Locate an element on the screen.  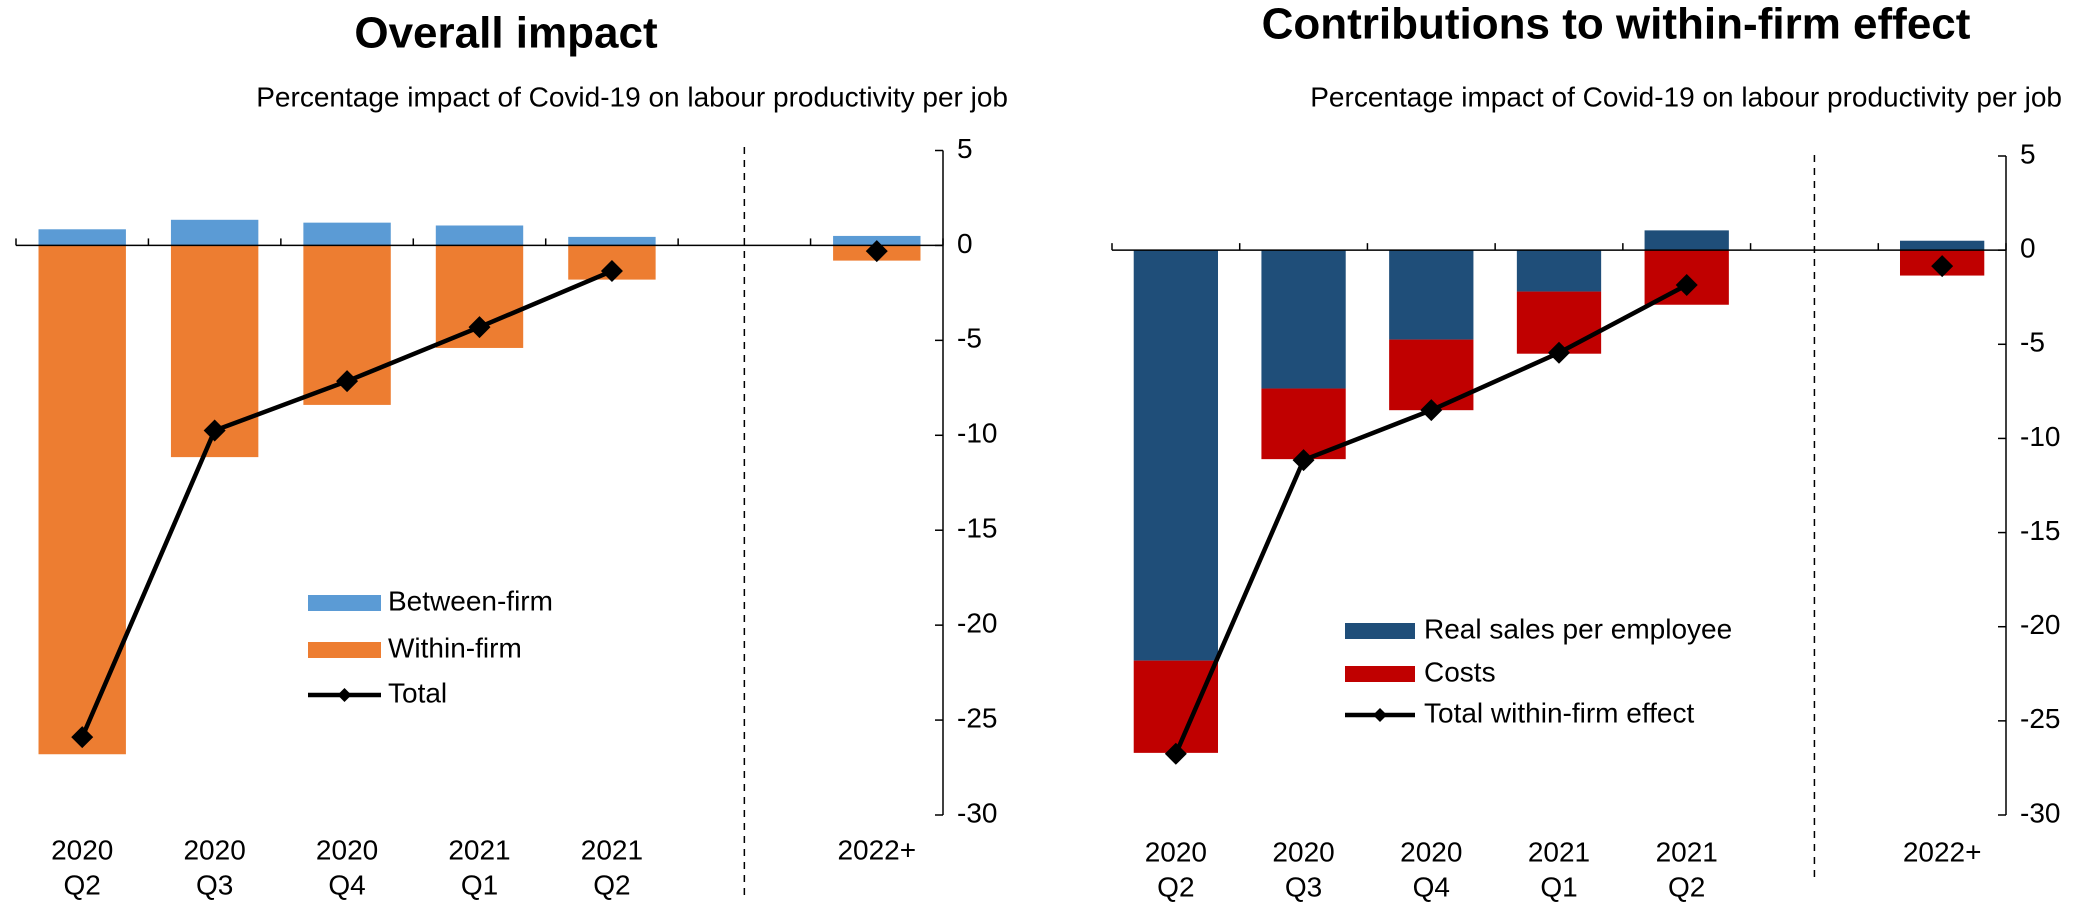
legend-label: Total within-firm effect is located at coordinates (1559, 712).